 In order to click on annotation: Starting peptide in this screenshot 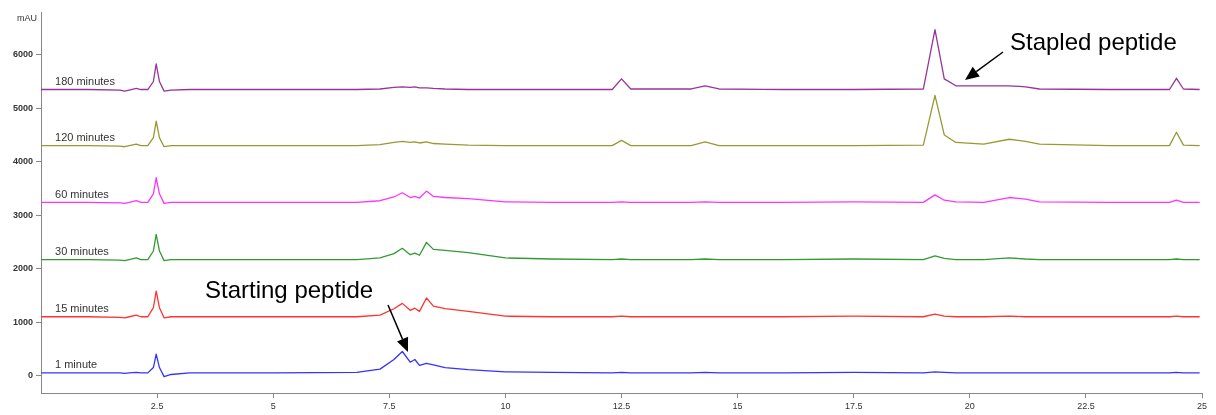, I will do `click(289, 289)`.